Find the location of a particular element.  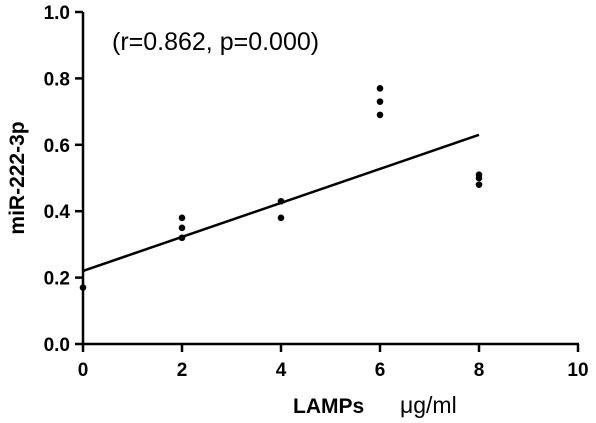

x-axis-unit: μg/ml is located at coordinates (428, 405).